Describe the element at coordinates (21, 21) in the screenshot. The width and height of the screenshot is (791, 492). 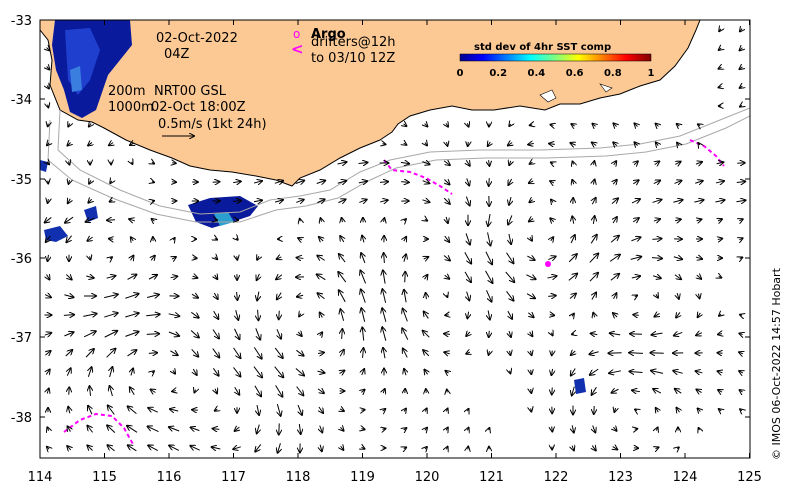
I see `y-tick-label: -33` at that location.